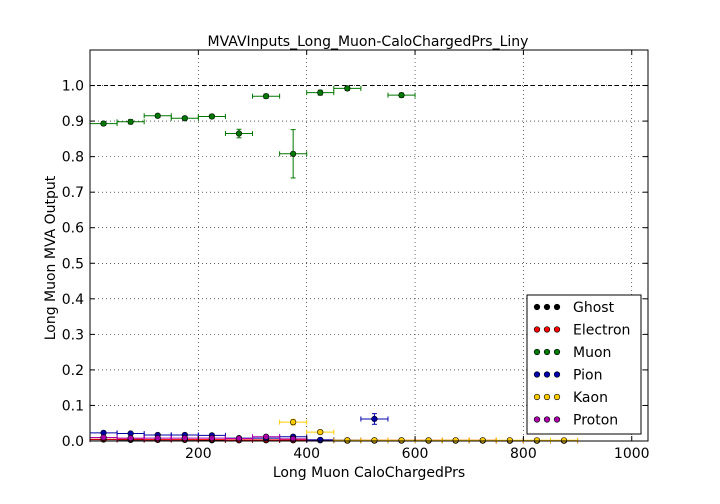  I want to click on legend-label: Pion, so click(587, 376).